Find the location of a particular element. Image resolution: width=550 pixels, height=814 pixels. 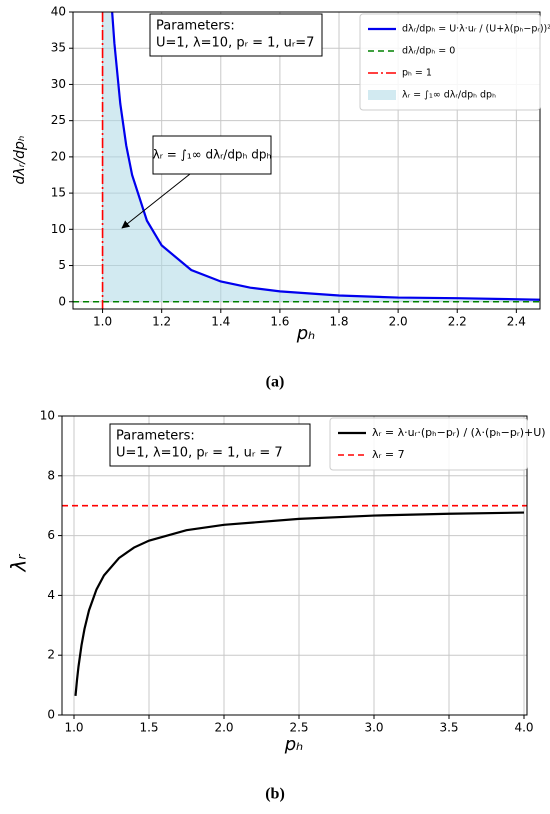

x-tick-label: 1.2 is located at coordinates (161, 322).